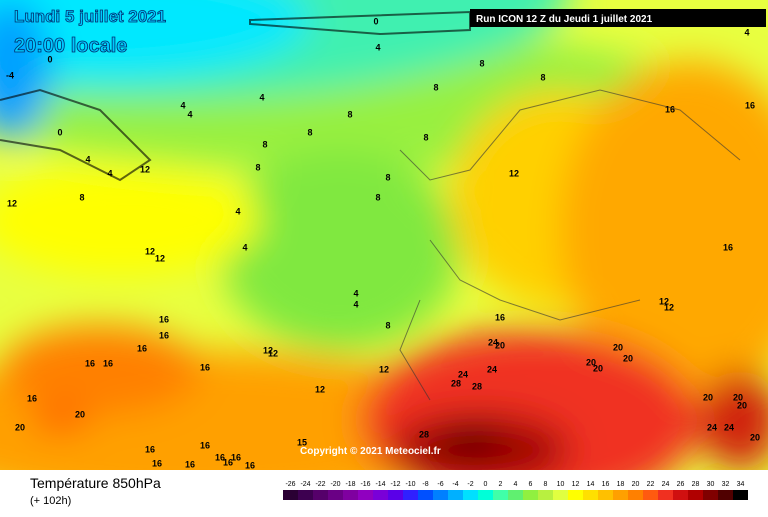 This screenshot has height=517, width=768. Describe the element at coordinates (711, 484) in the screenshot. I see `scale-label: 30` at that location.